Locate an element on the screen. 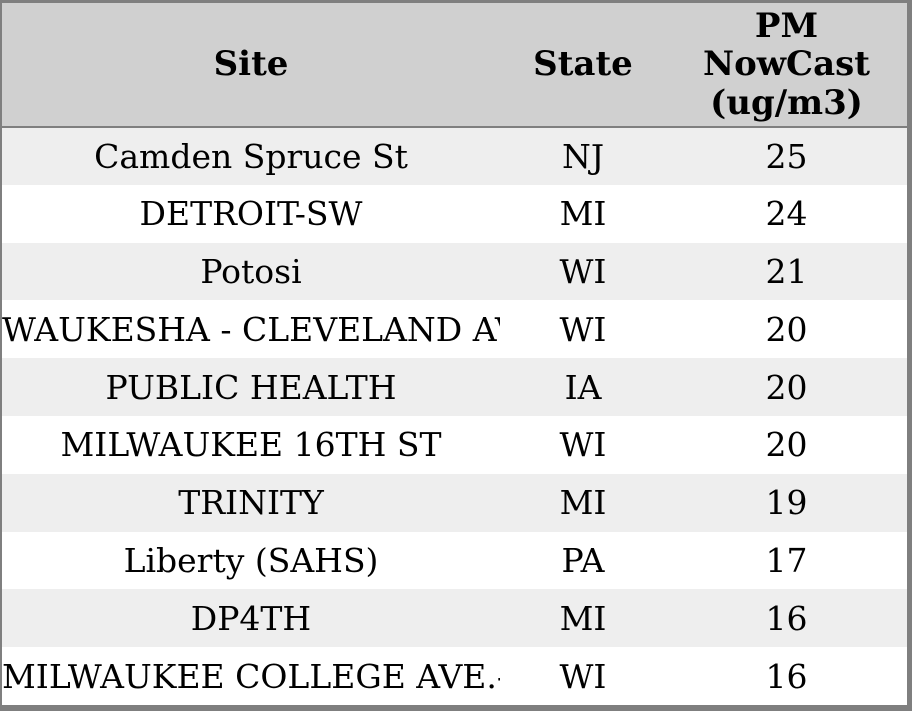  state-cell: NJ is located at coordinates (583, 156).